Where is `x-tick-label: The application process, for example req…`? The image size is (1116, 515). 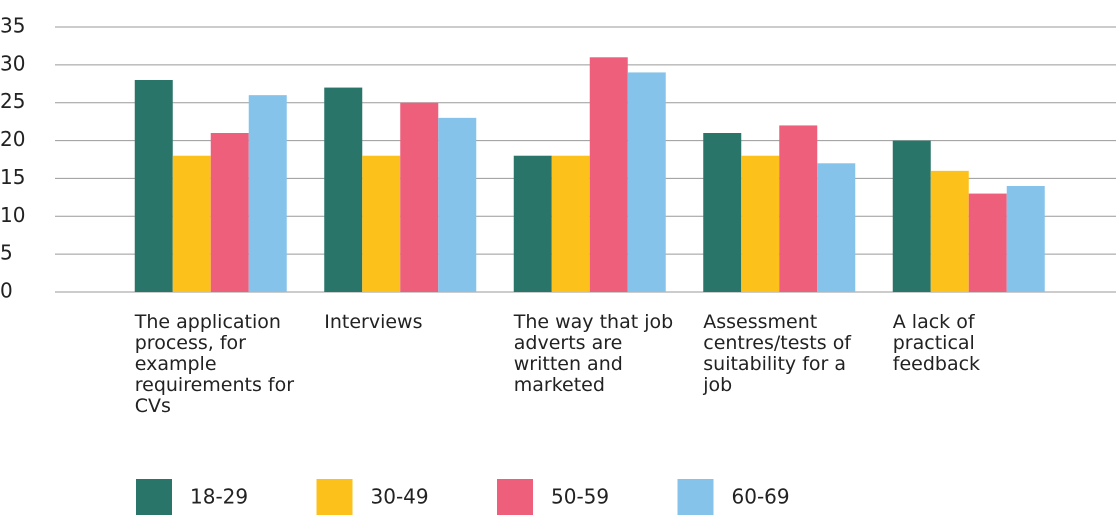
x-tick-label: The application process, for example req… is located at coordinates (214, 364).